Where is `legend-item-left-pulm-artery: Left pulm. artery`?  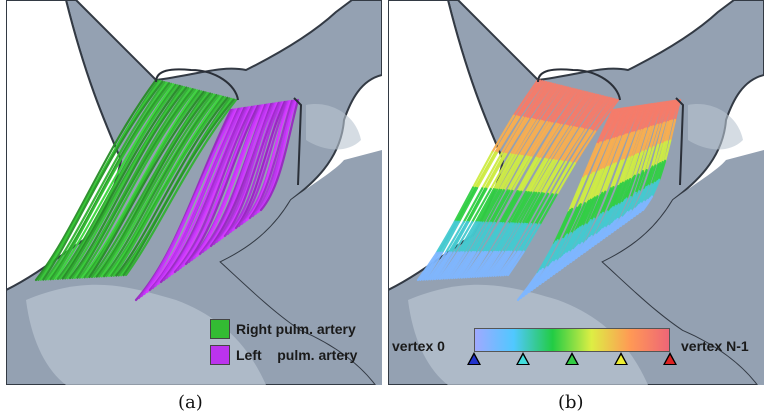 legend-item-left-pulm-artery: Left pulm. artery is located at coordinates (296, 355).